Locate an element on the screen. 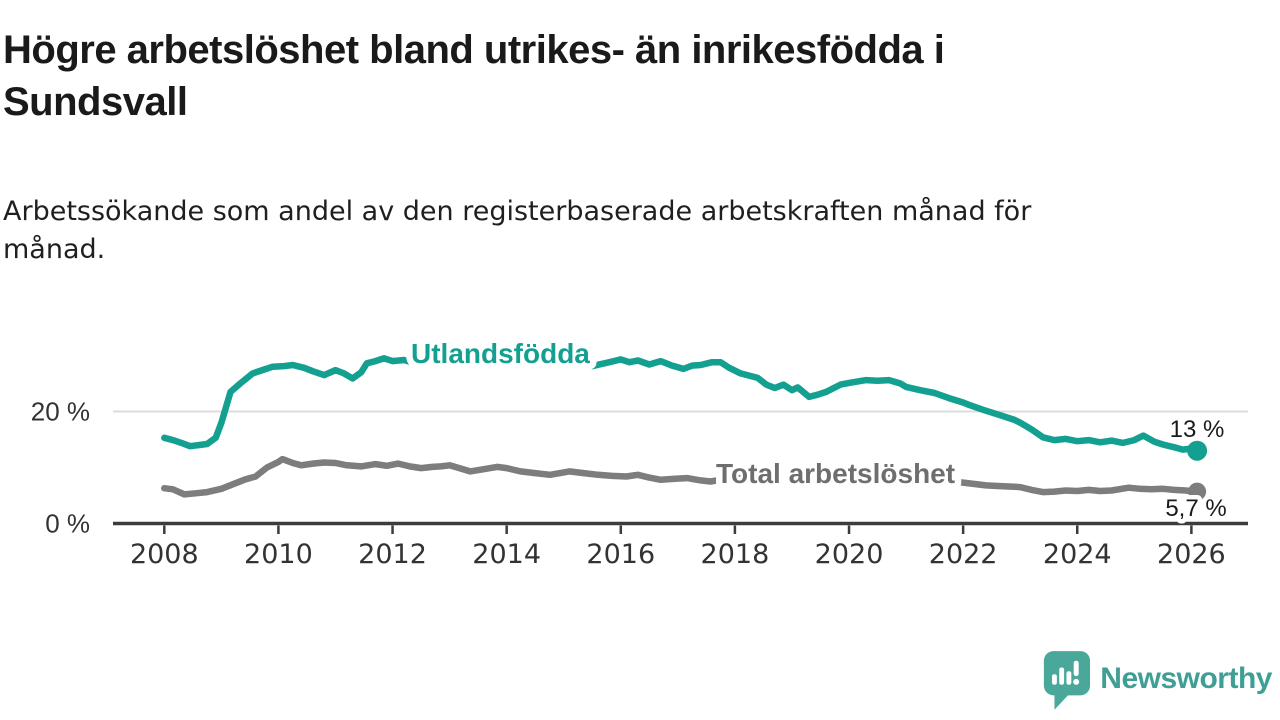  exclamation-dot is located at coordinates (1076, 681).